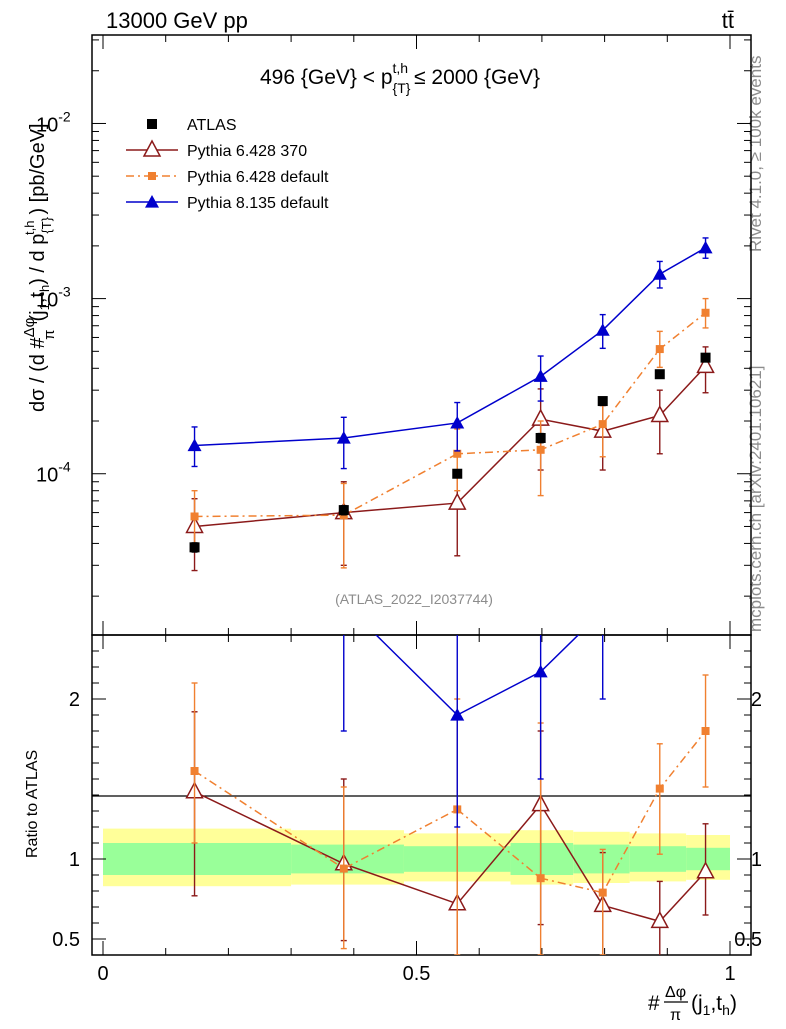  I want to click on ratio-uncertainty-bands, so click(416, 857).